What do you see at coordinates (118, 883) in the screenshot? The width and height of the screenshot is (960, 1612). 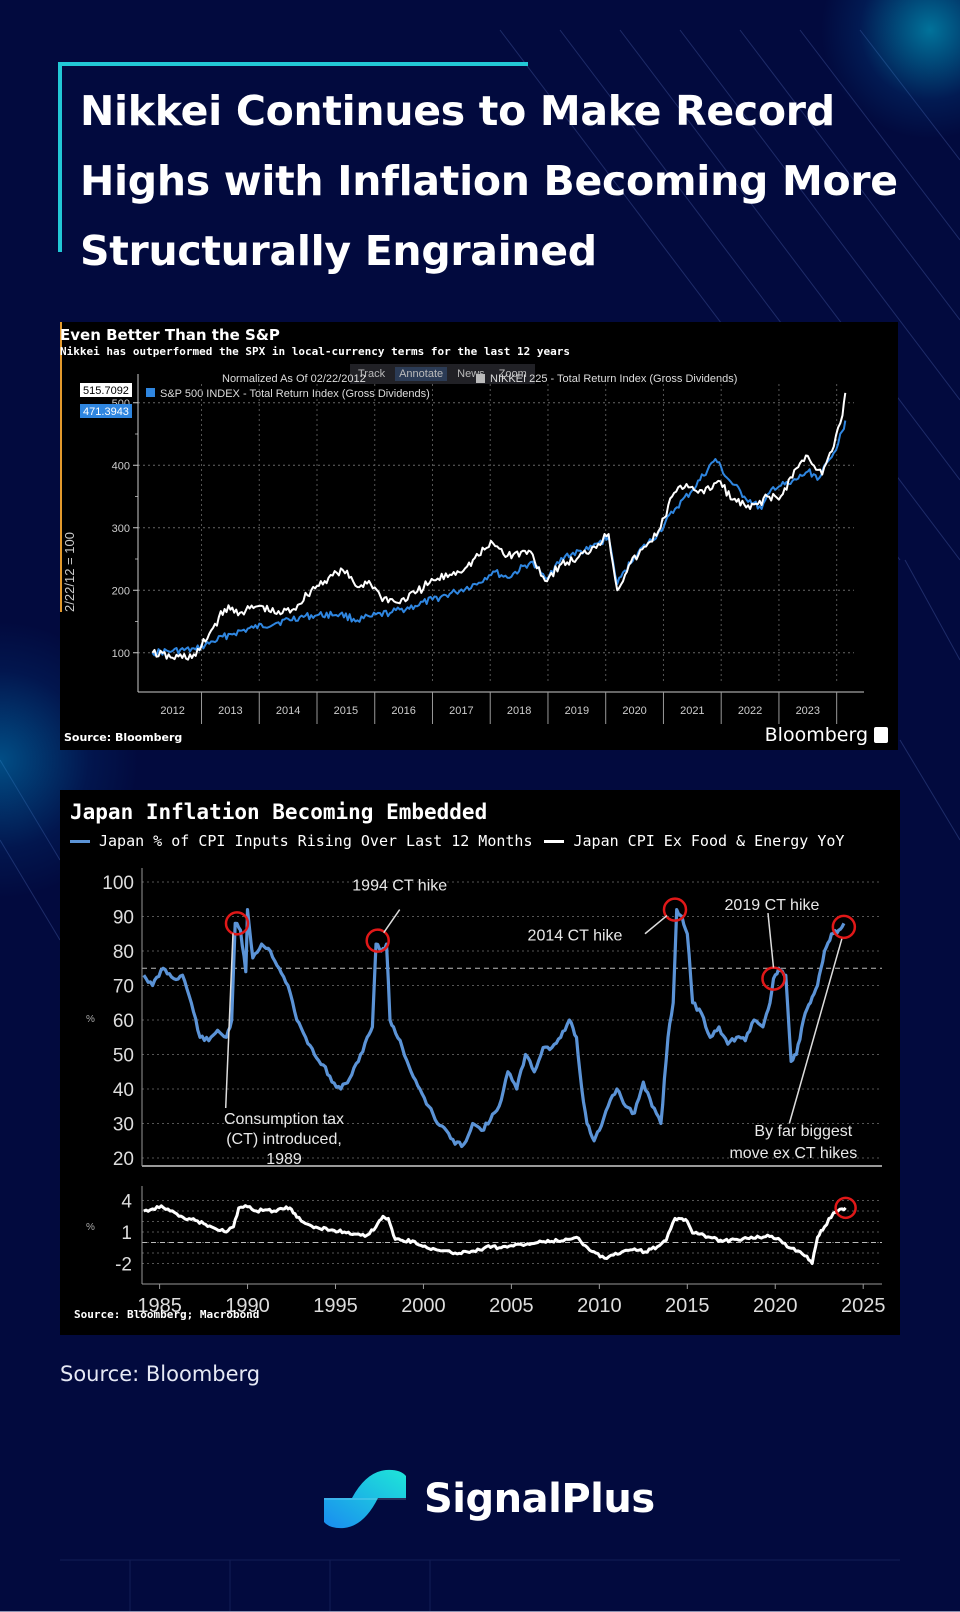 I see `tick-label-y-upper: 100` at bounding box center [118, 883].